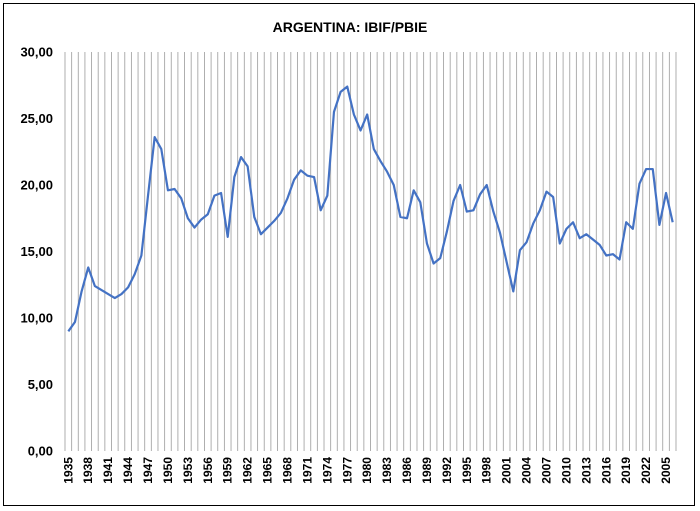 The image size is (700, 511). I want to click on x-tick-label: 1959, so click(228, 470).